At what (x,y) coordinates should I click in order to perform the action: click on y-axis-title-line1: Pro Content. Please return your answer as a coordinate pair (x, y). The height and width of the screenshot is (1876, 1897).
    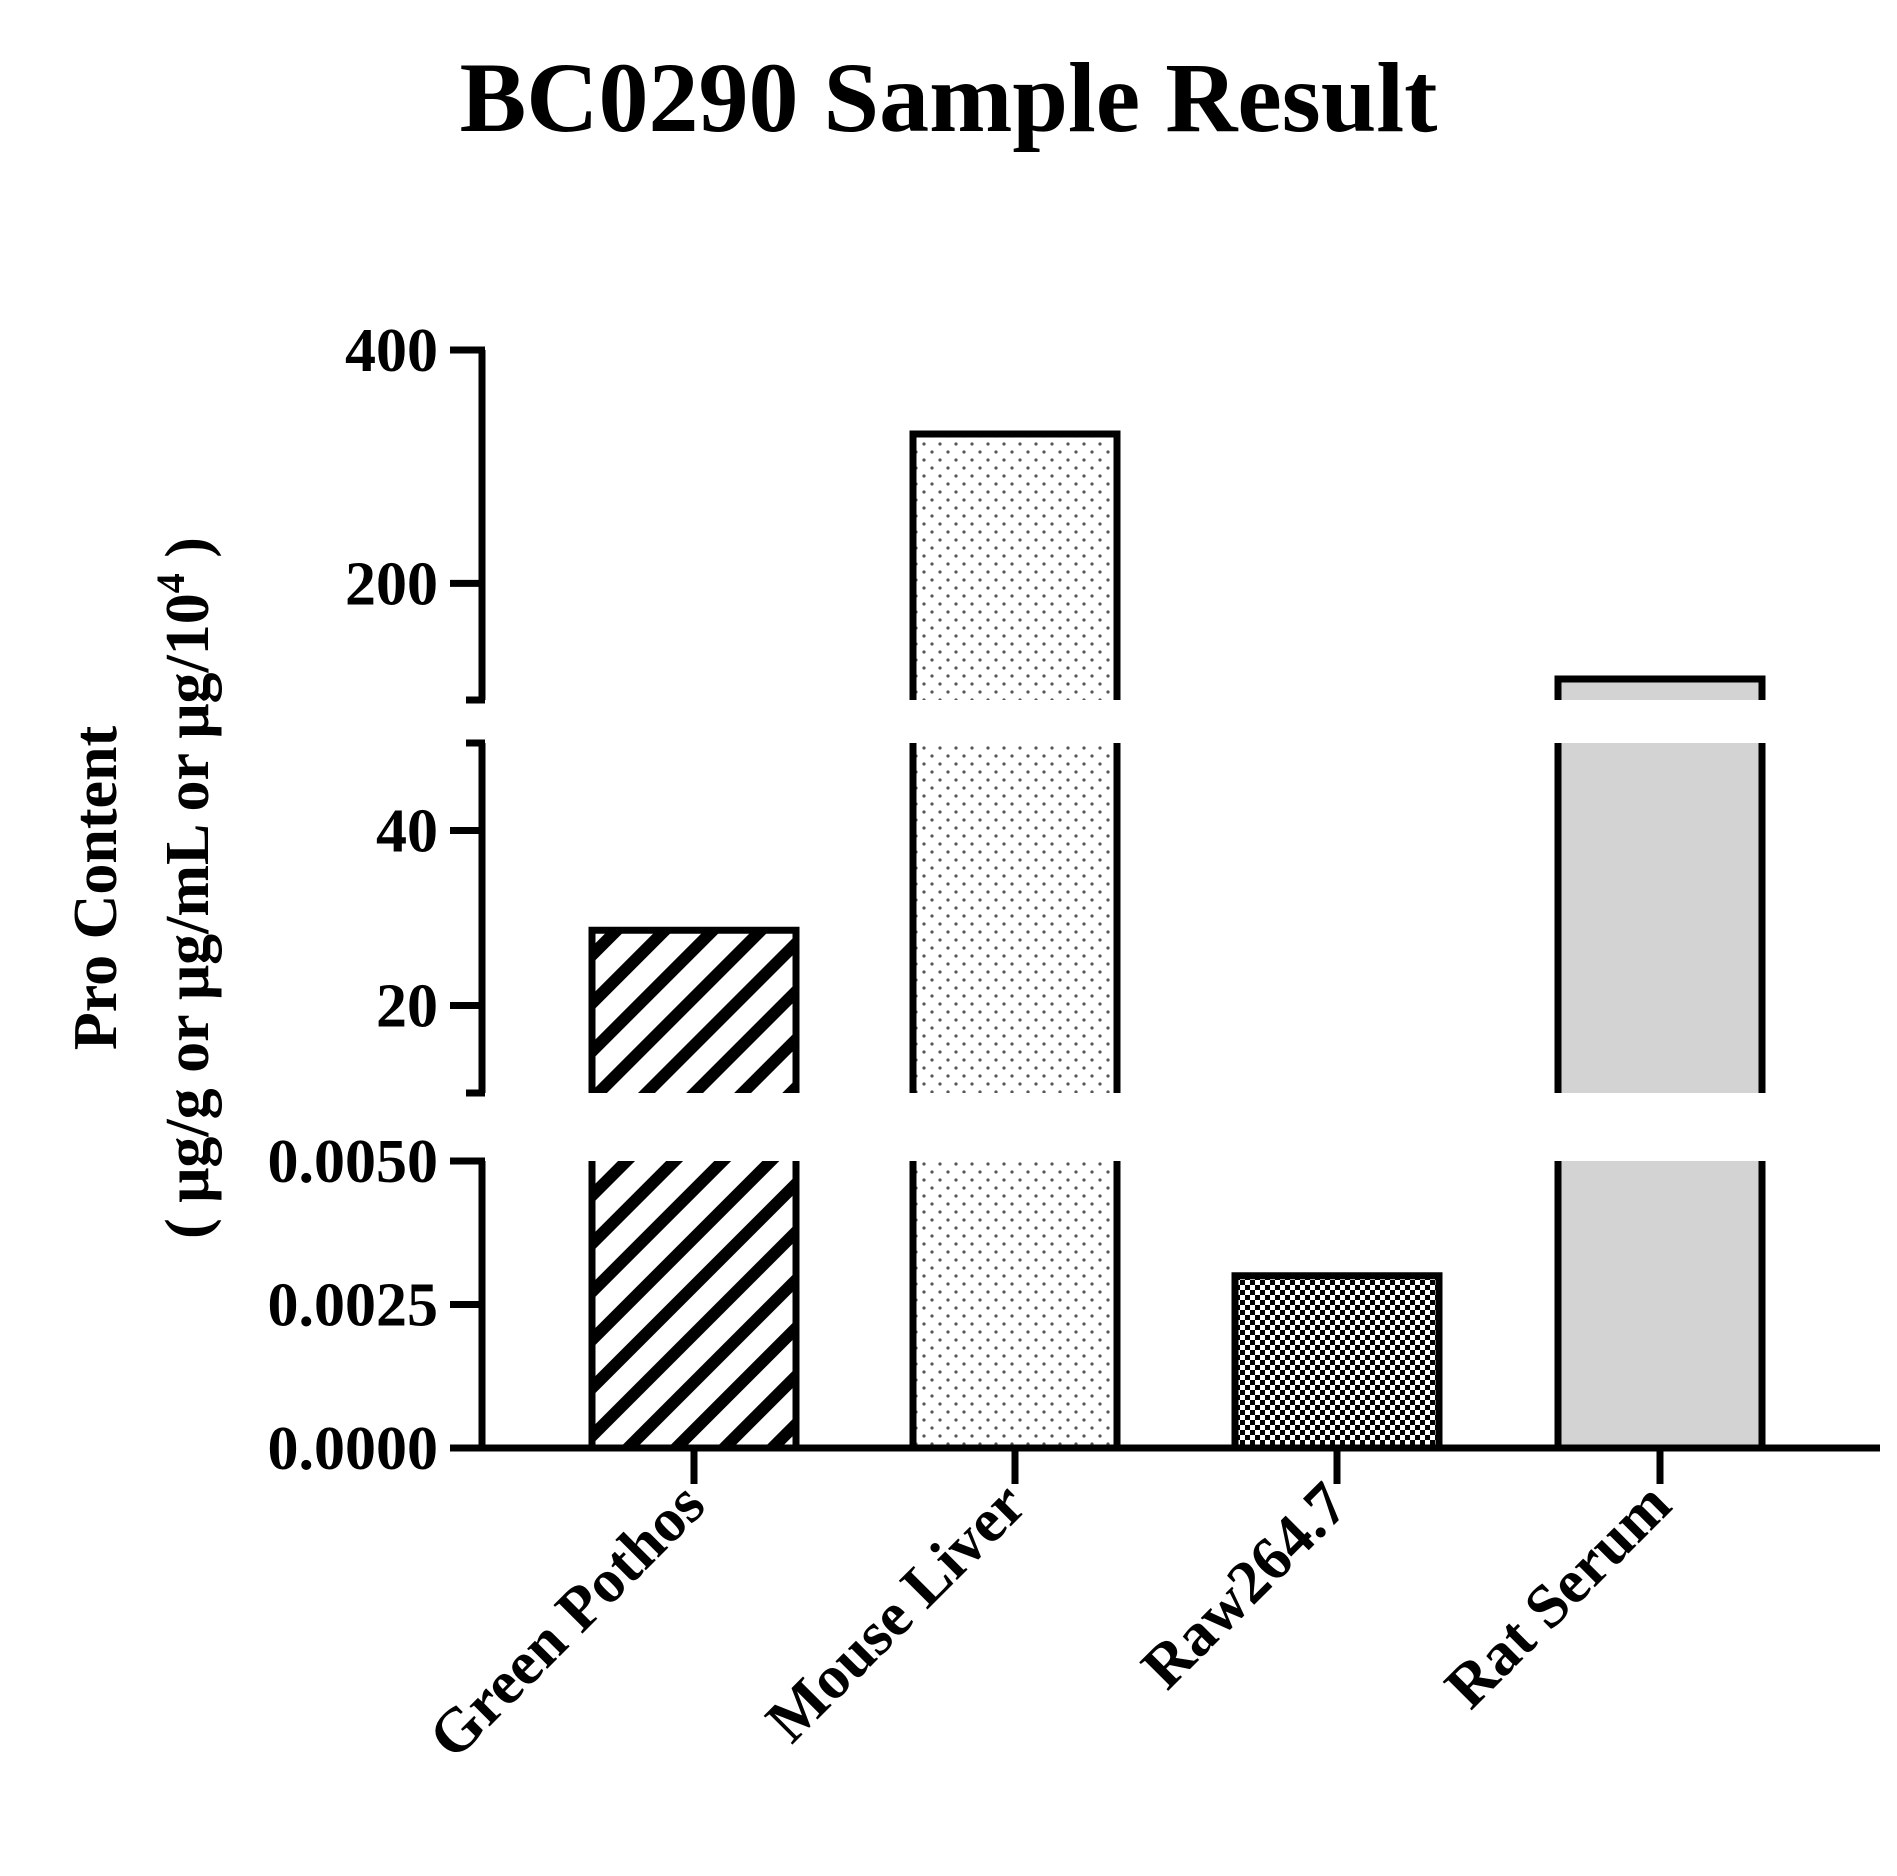
    Looking at the image, I should click on (96, 887).